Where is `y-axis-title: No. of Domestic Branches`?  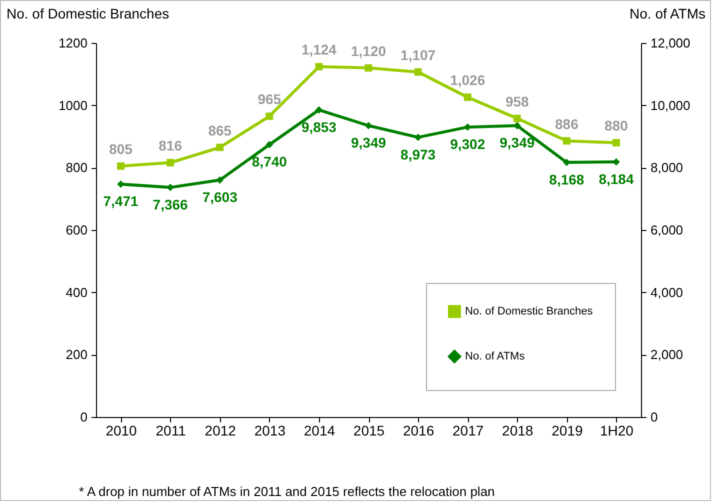
y-axis-title: No. of Domestic Branches is located at coordinates (88, 14).